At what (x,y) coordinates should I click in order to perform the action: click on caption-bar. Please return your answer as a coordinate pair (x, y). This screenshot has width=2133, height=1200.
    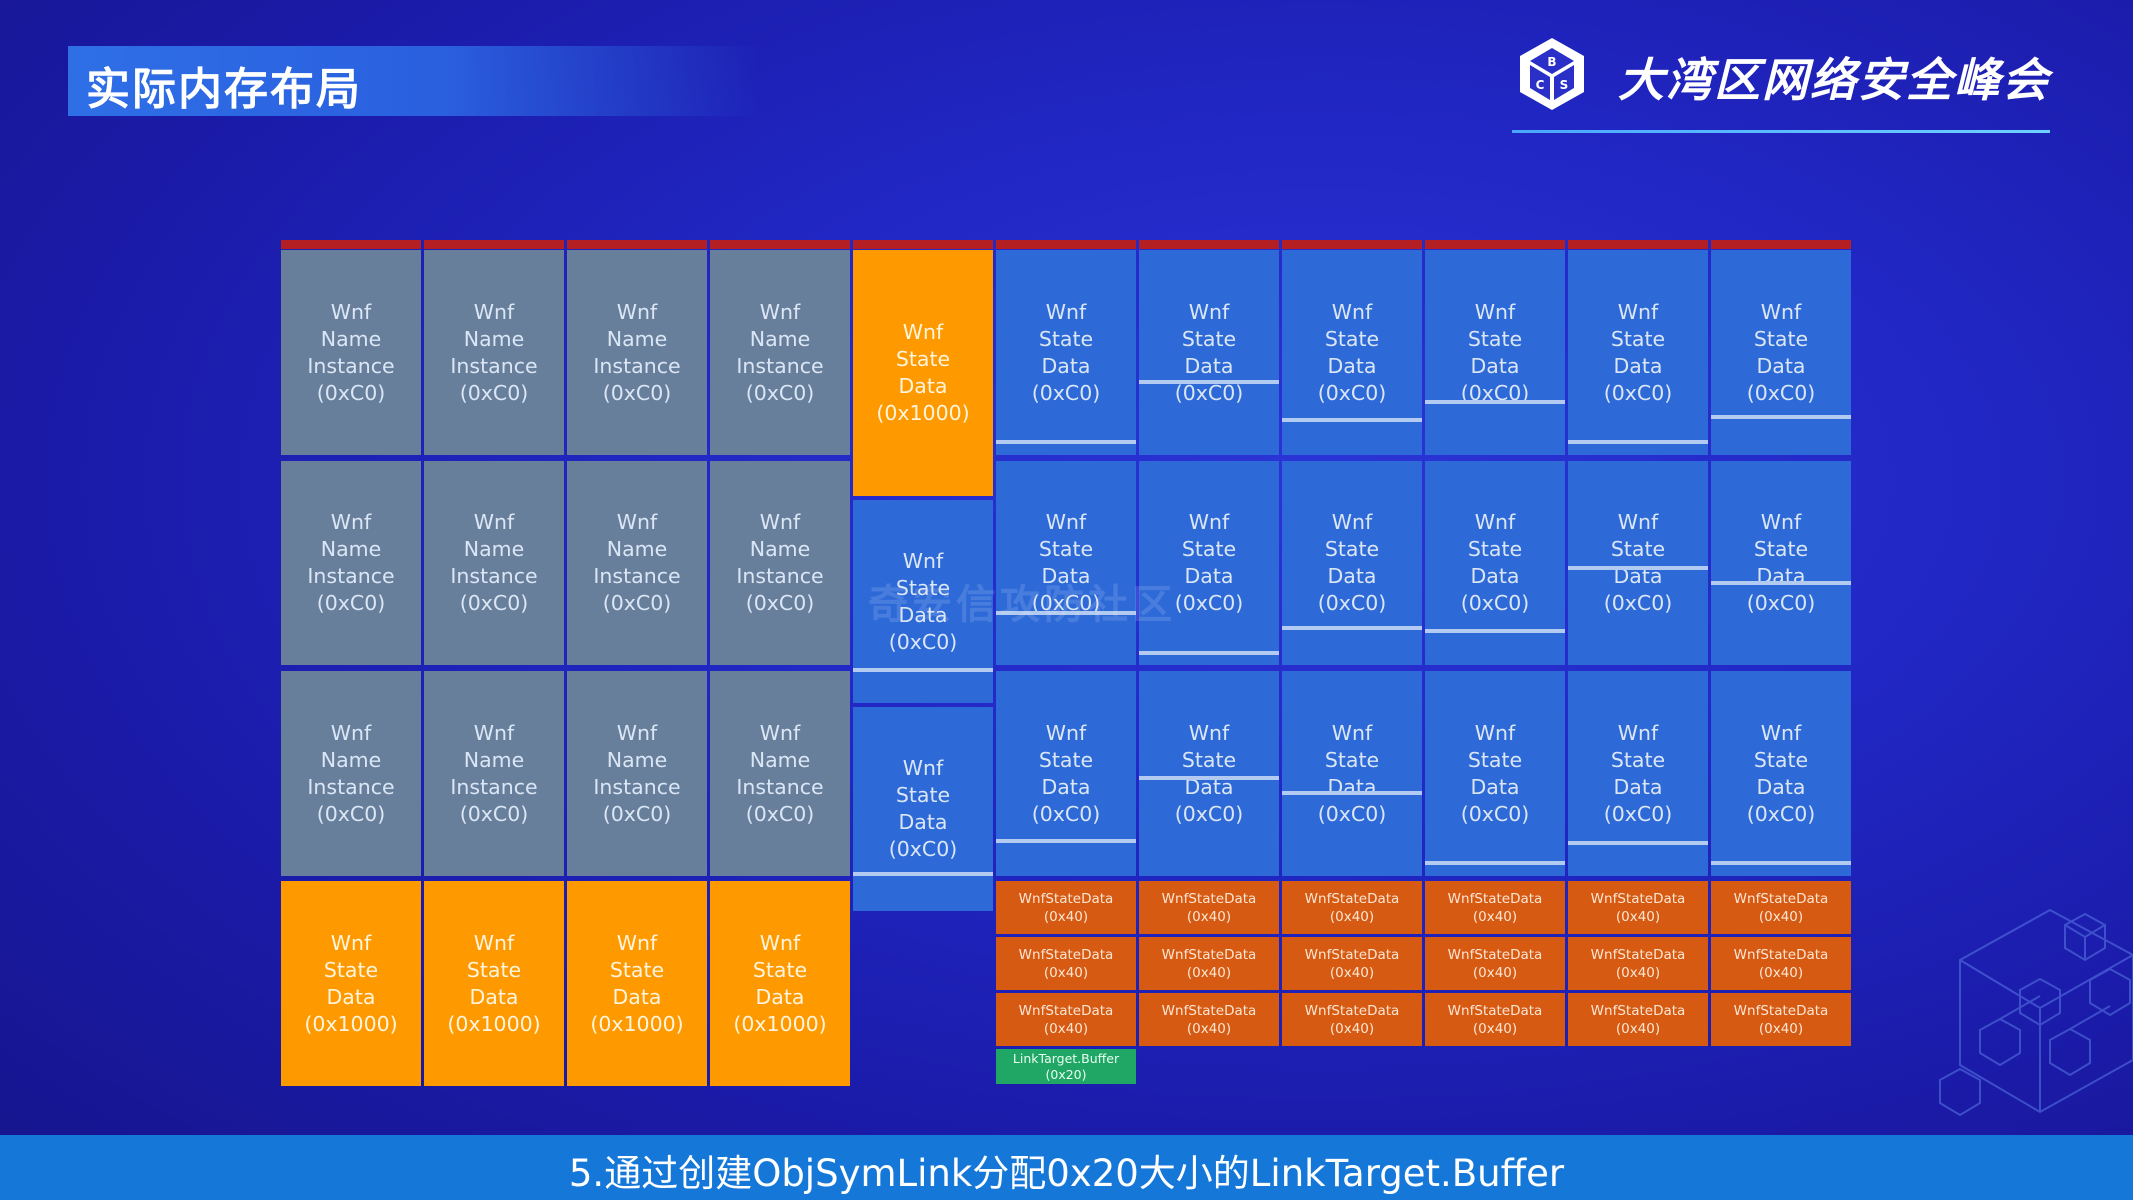
    Looking at the image, I should click on (1066, 1167).